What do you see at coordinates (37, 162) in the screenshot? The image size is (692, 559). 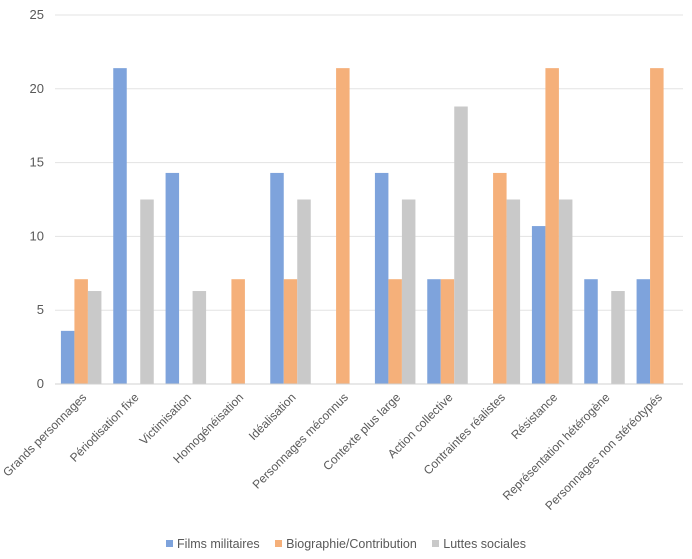 I see `y-tick-label: 15` at bounding box center [37, 162].